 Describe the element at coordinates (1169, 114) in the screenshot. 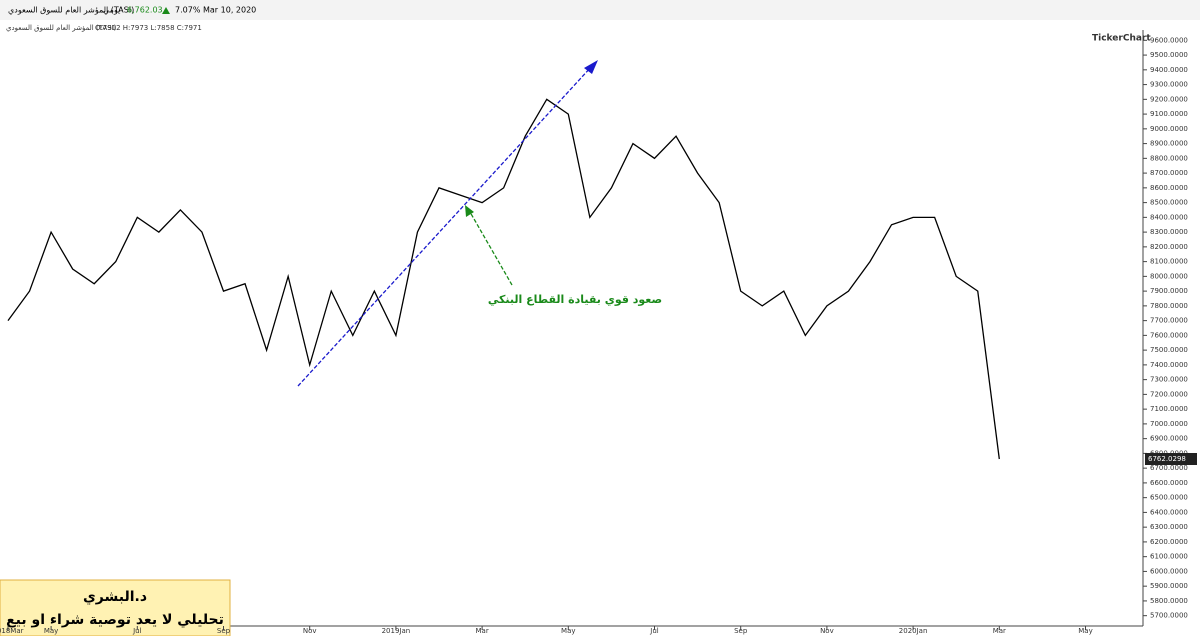

I see `y-tick-label: 9100.0000` at that location.